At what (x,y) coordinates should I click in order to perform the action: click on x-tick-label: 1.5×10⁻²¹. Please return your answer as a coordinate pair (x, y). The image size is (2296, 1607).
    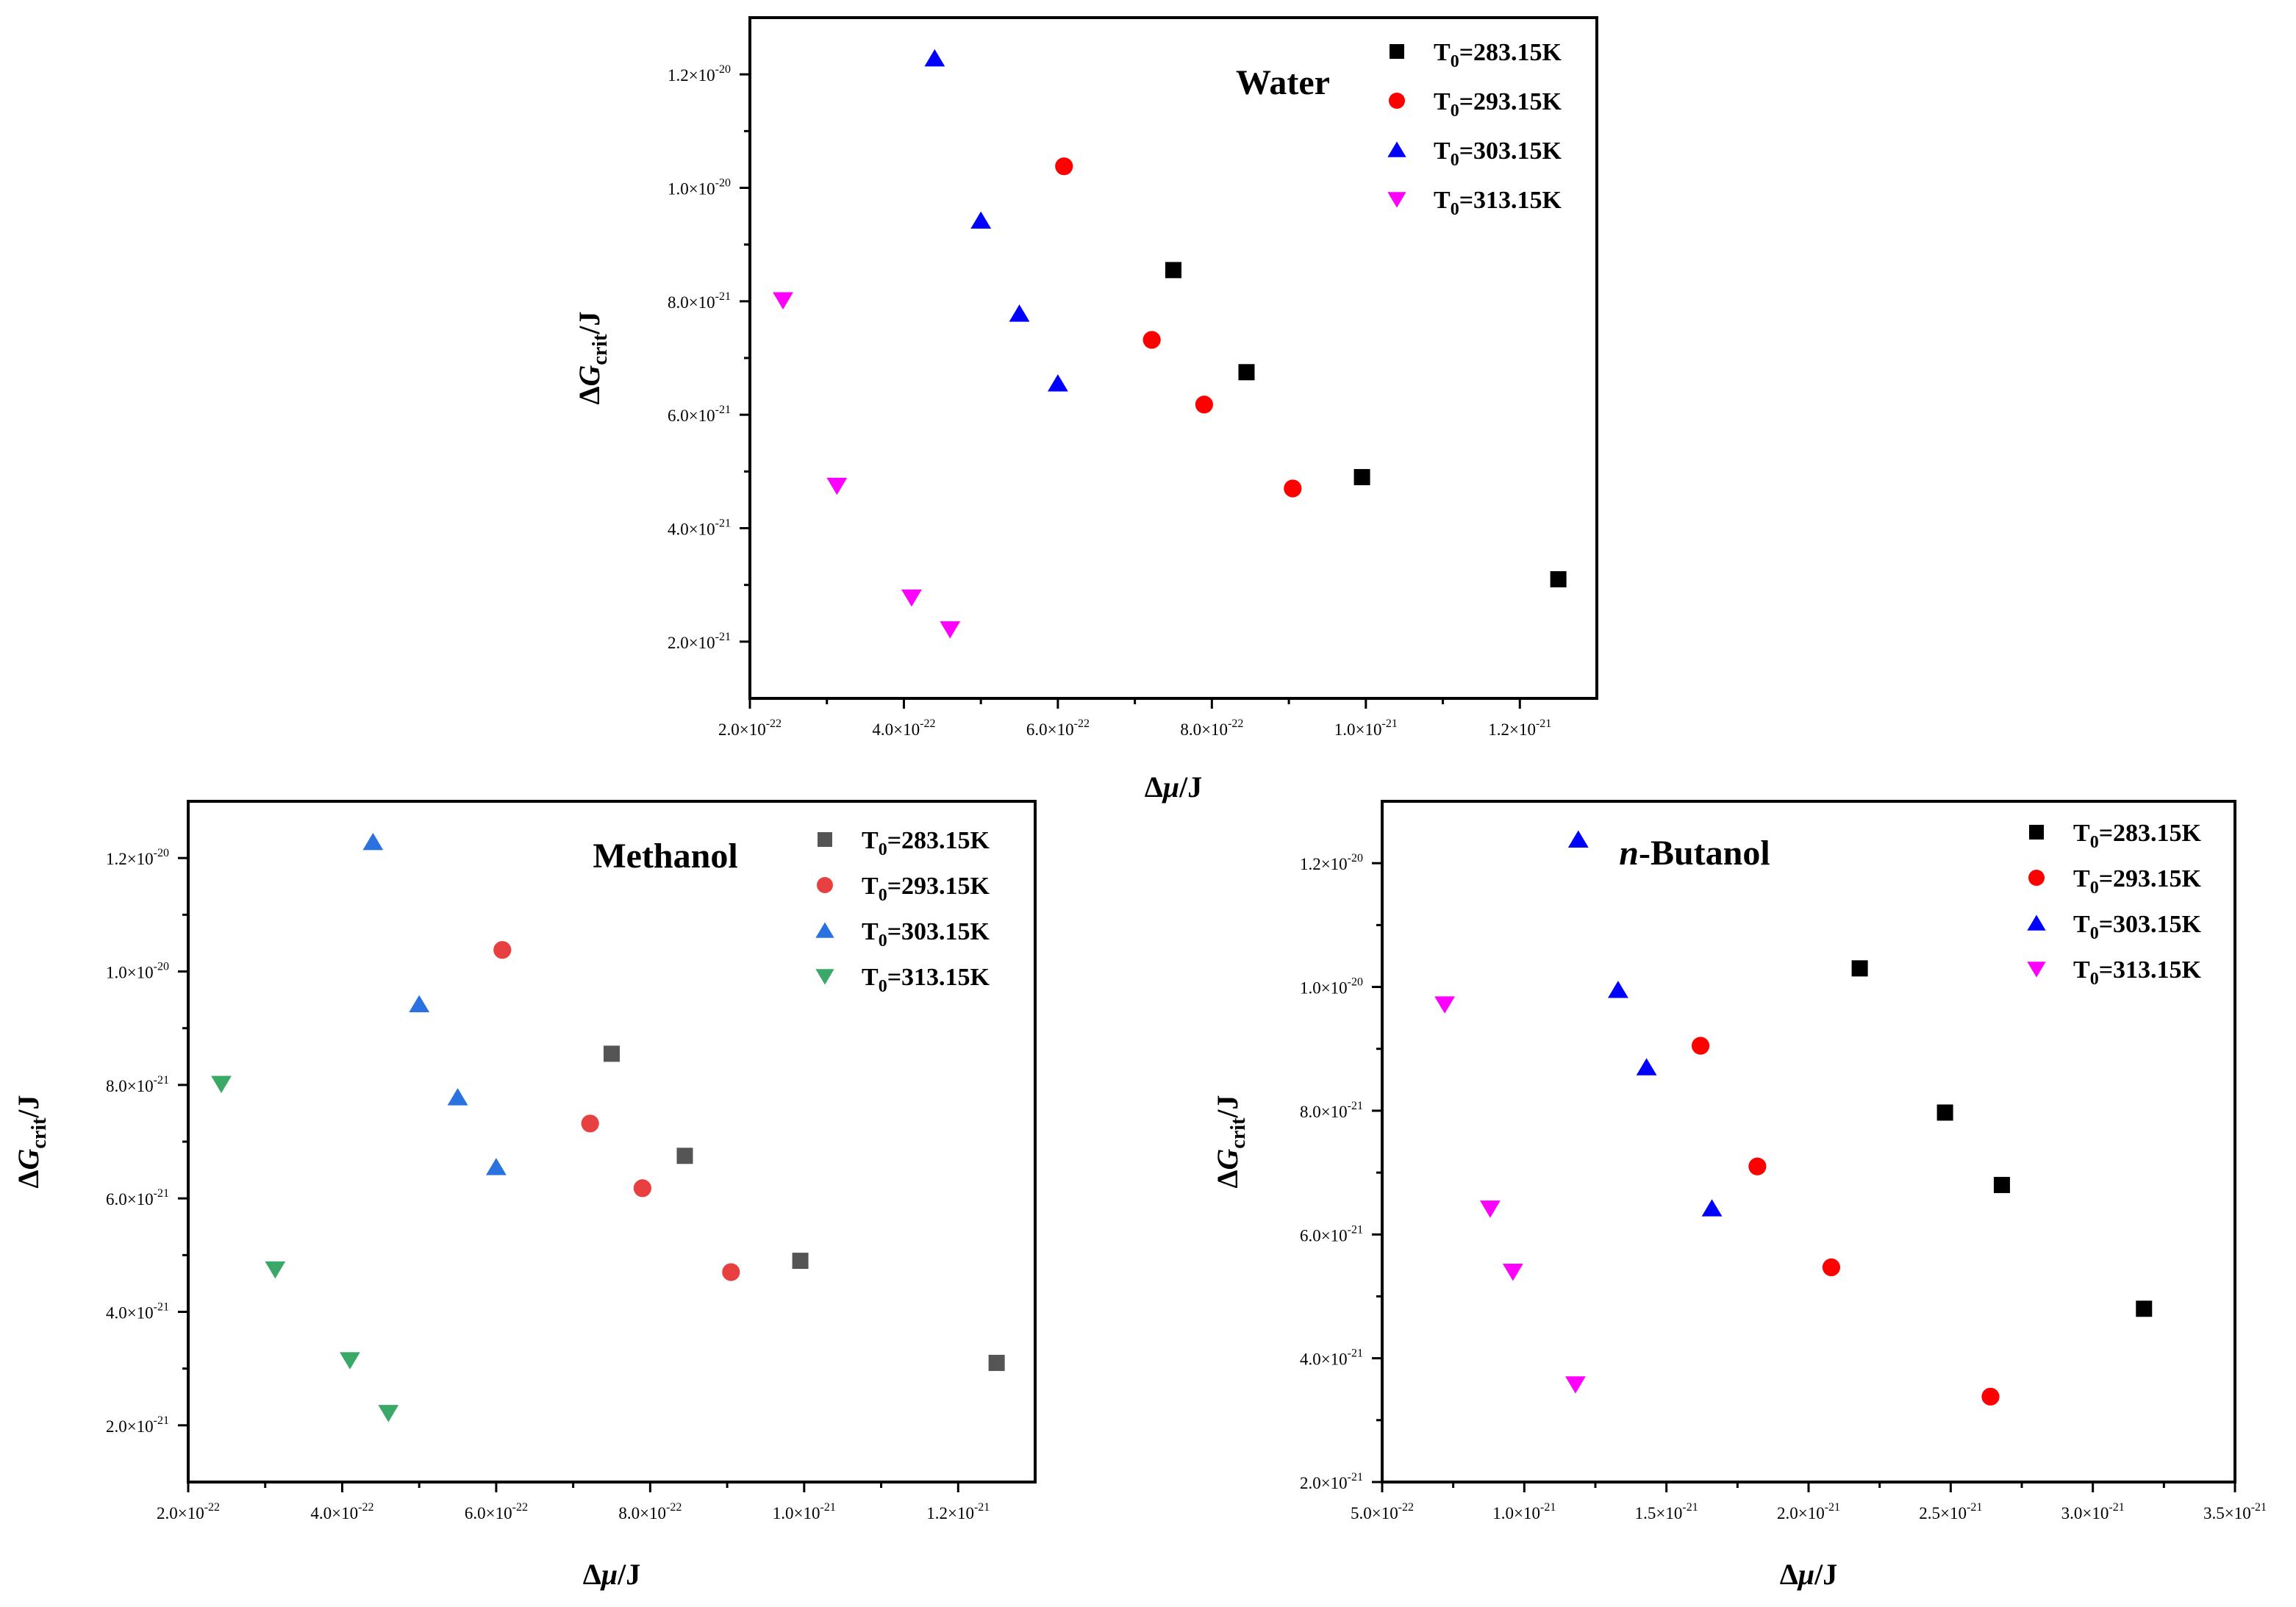
    Looking at the image, I should click on (1666, 1511).